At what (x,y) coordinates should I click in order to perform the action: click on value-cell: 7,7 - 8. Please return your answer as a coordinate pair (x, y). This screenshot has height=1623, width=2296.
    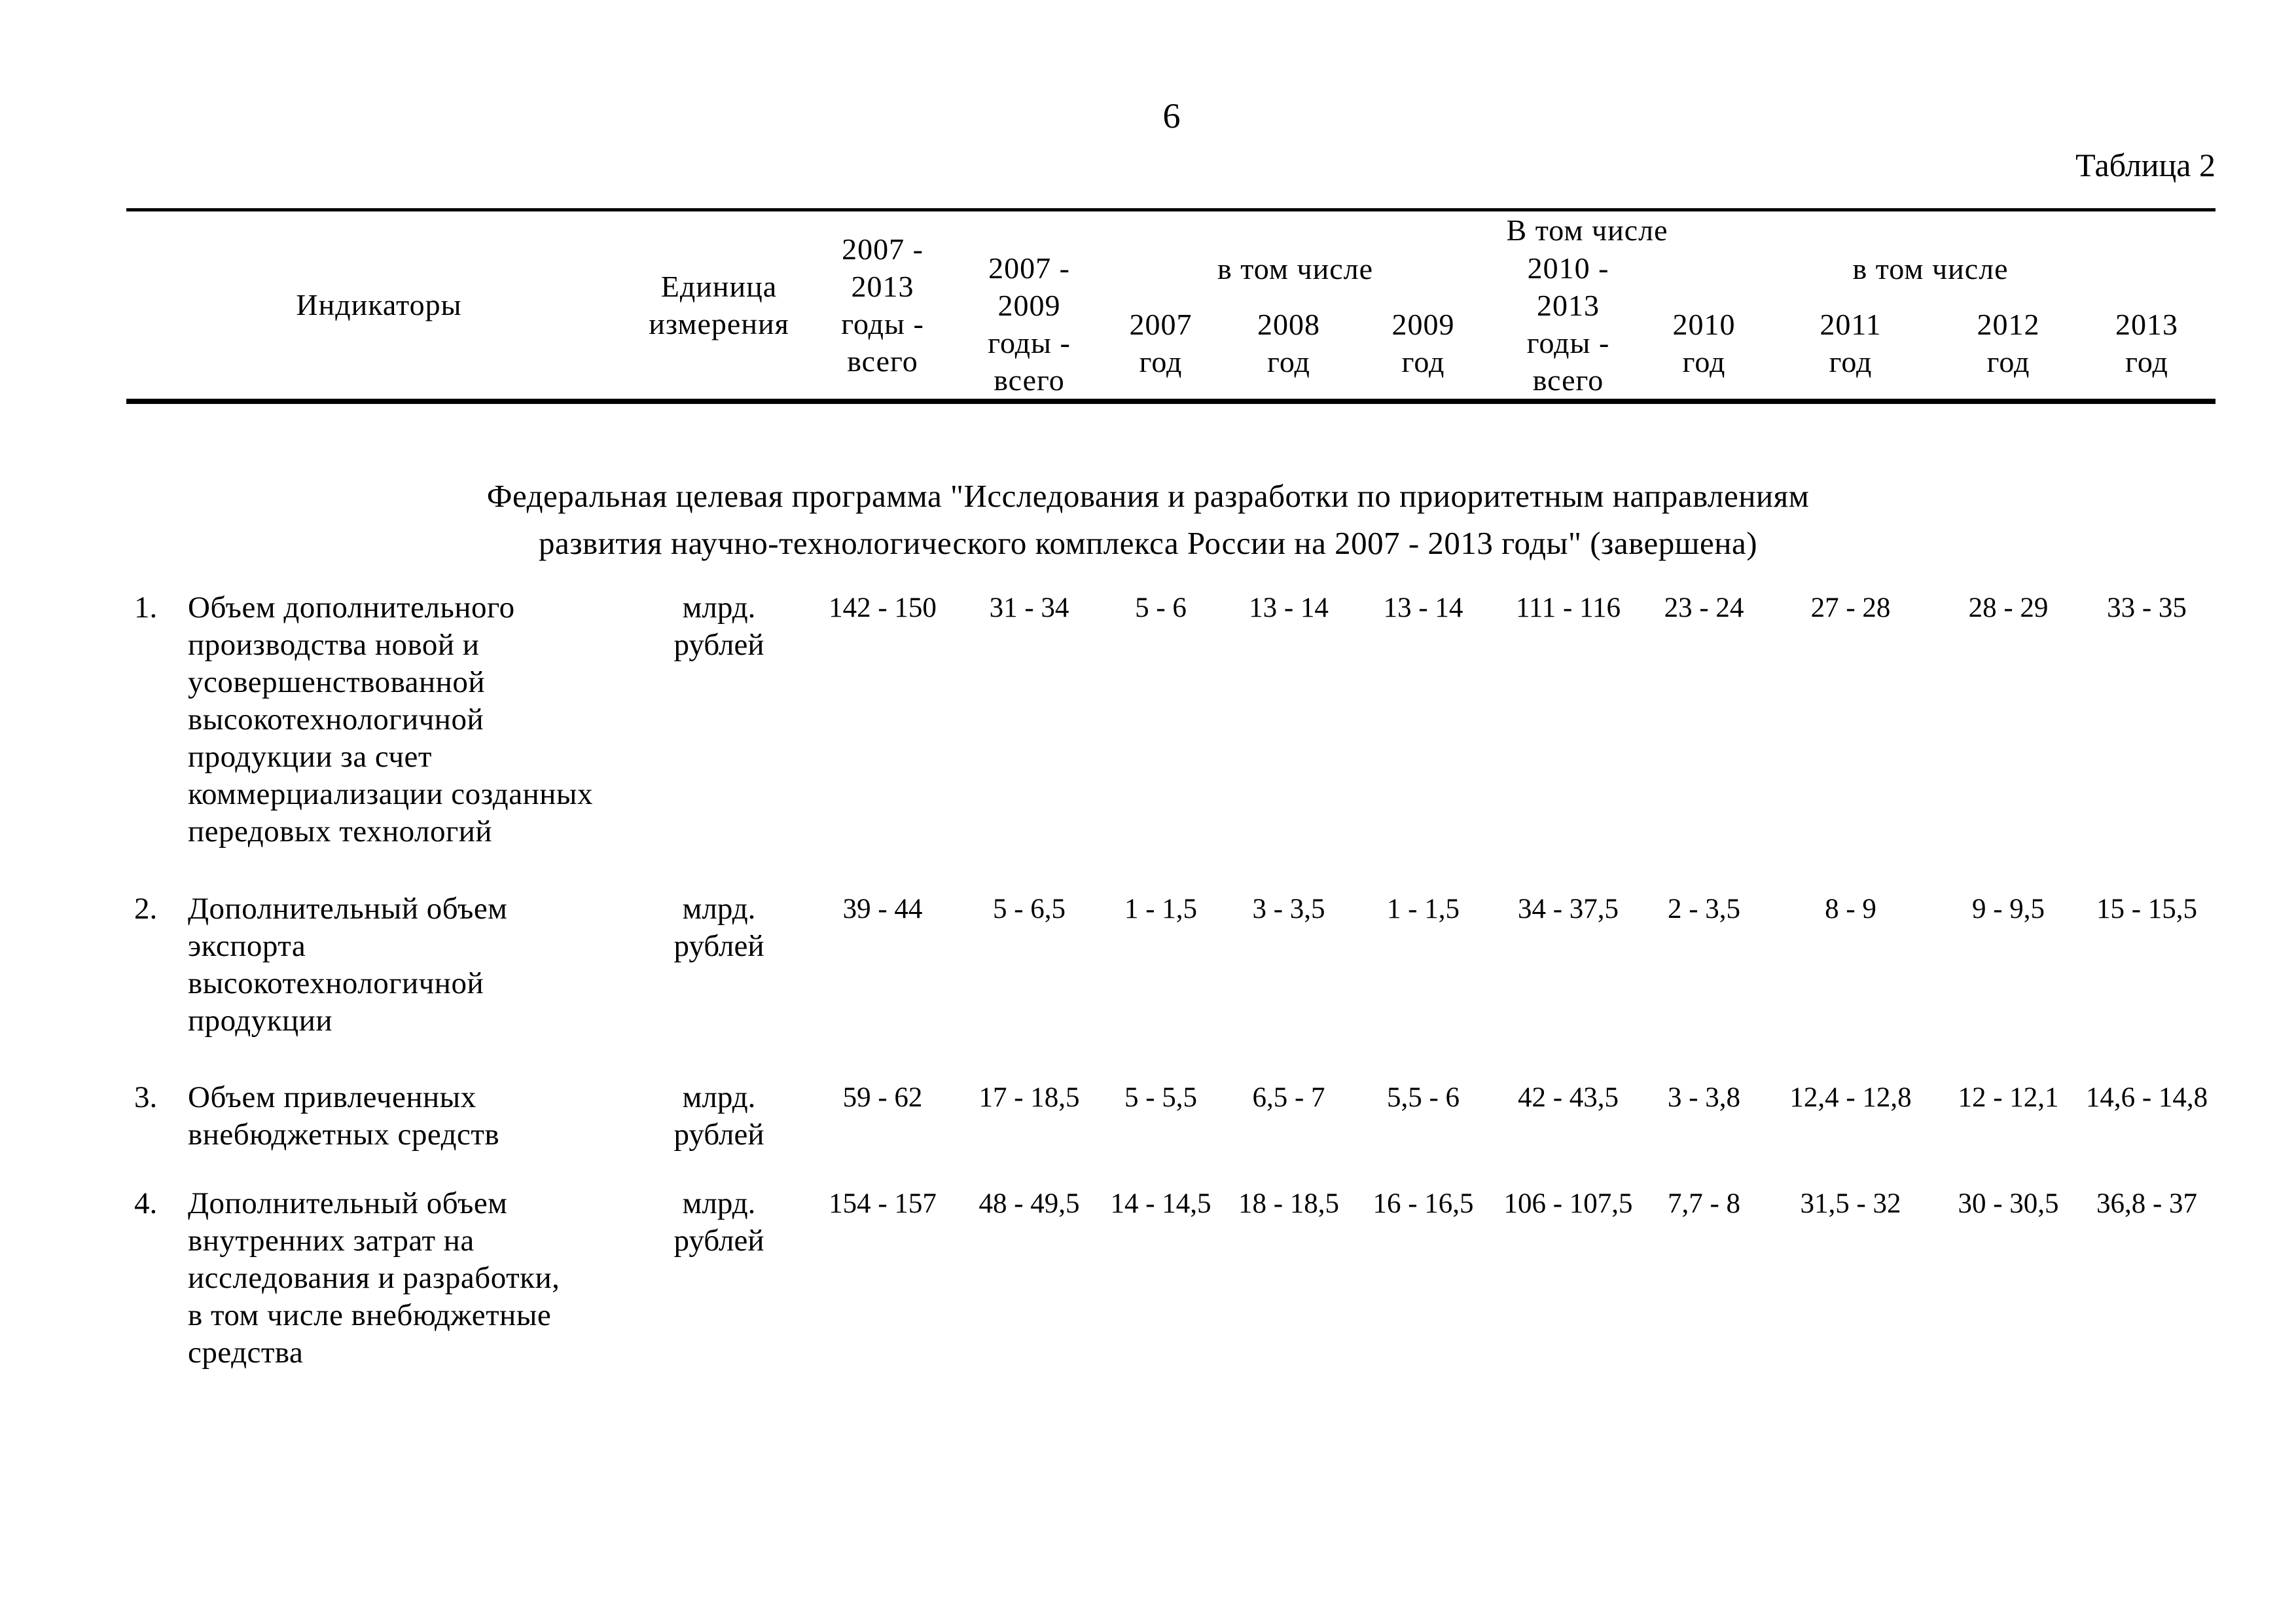
    Looking at the image, I should click on (1704, 1203).